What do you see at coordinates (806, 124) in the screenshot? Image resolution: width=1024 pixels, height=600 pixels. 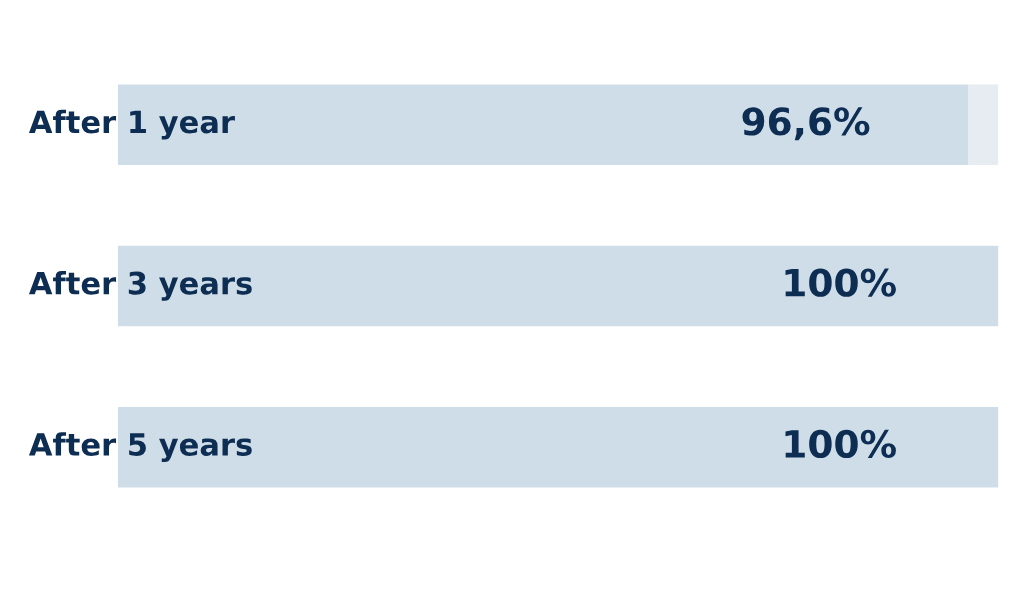 I see `data-label: 96,6%` at bounding box center [806, 124].